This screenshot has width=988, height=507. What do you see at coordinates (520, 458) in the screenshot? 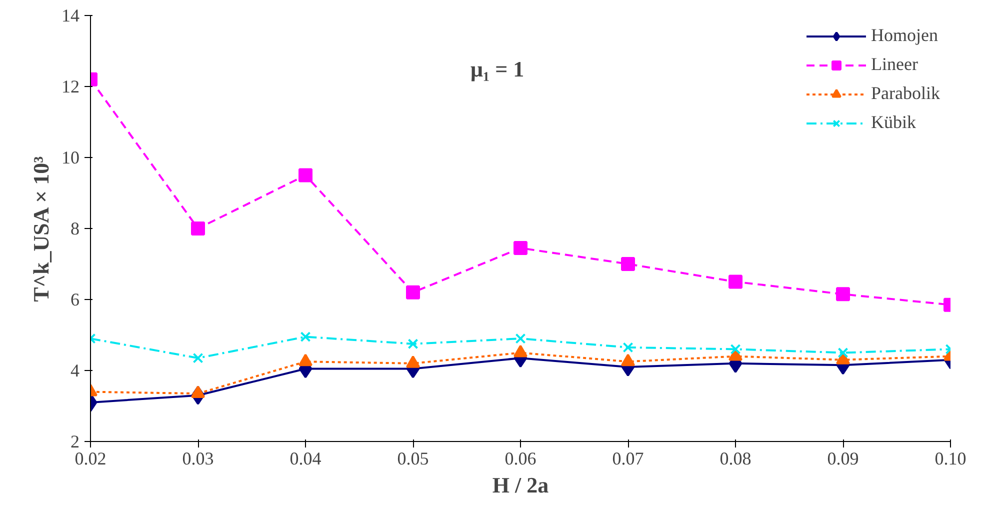
I see `x-tick-label: 0.06` at bounding box center [520, 458].